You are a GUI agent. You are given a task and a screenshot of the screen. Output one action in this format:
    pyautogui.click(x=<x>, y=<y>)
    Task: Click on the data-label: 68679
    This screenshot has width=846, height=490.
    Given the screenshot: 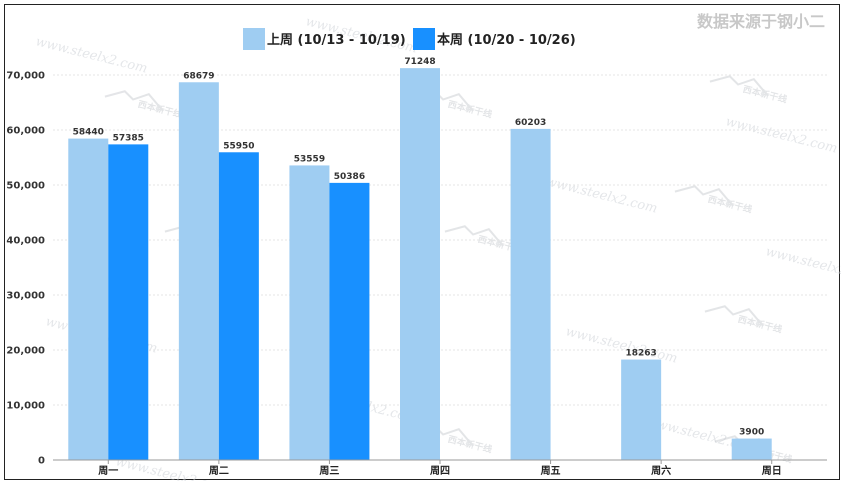 What is the action you would take?
    pyautogui.click(x=198, y=76)
    